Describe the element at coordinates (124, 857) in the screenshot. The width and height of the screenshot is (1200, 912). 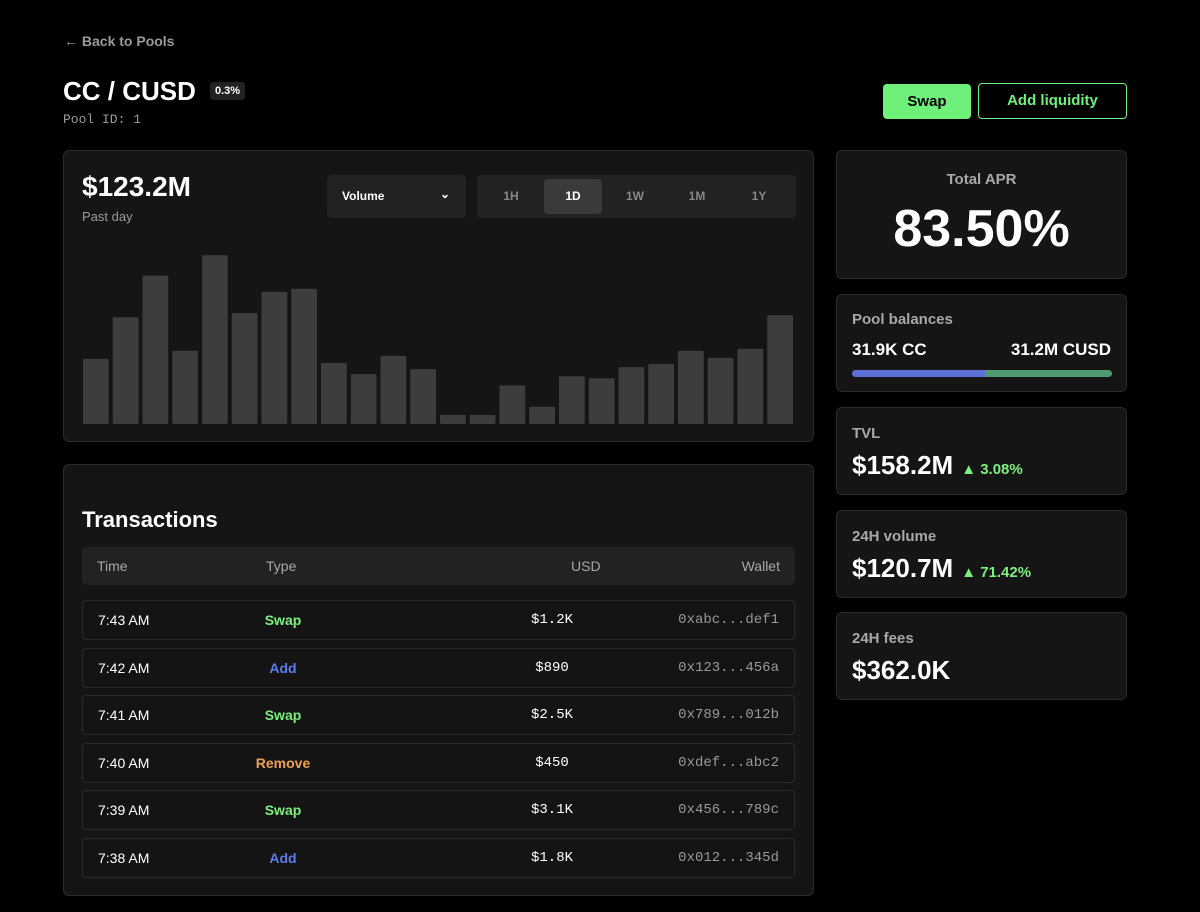
I see `time: 7:38 AM` at that location.